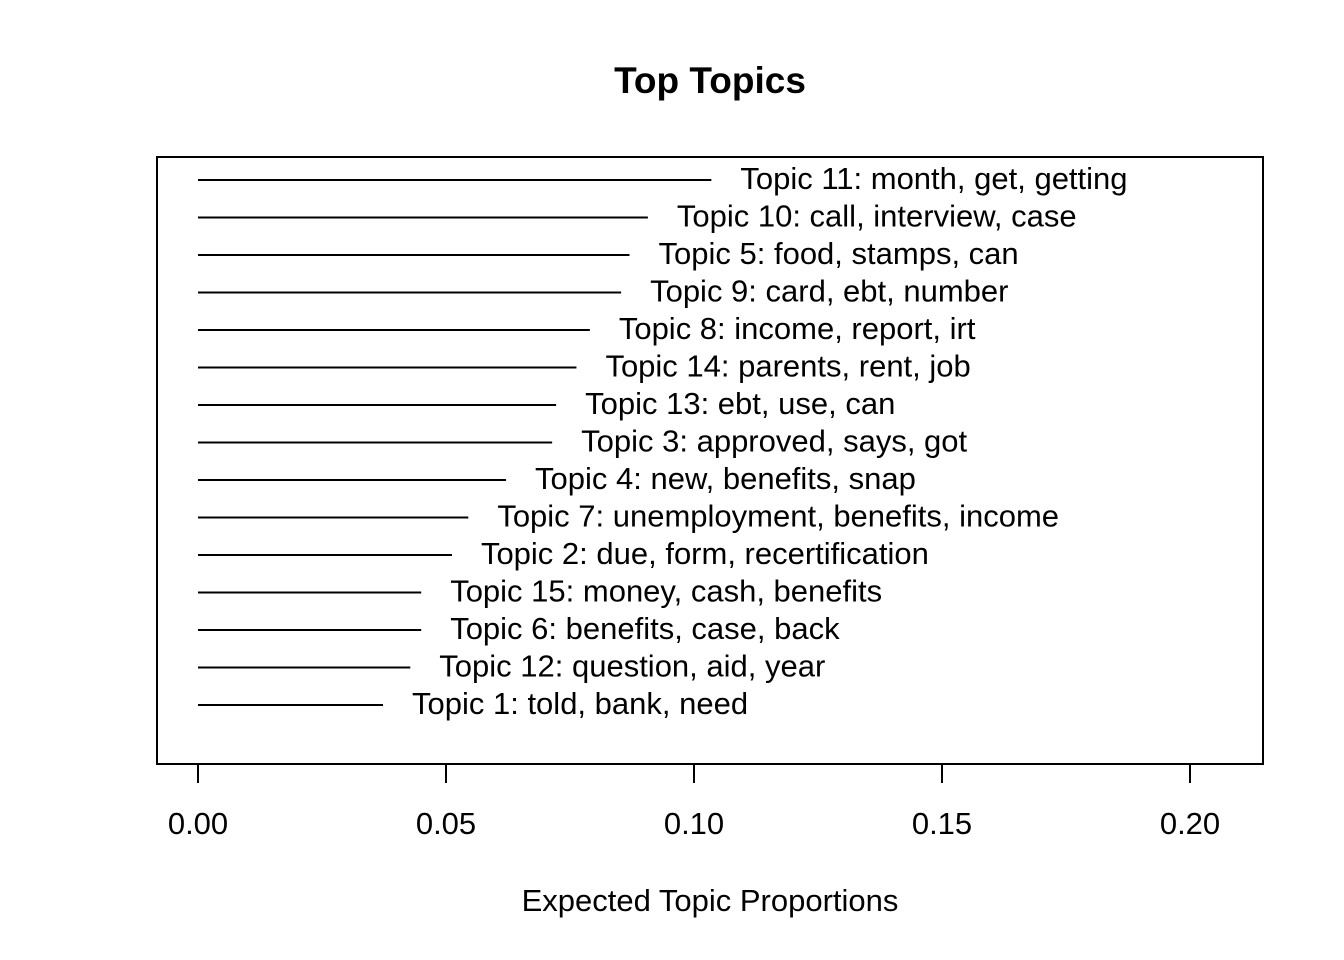 The image size is (1344, 960). Describe the element at coordinates (1190, 823) in the screenshot. I see `x-tick-label: 0.20` at that location.